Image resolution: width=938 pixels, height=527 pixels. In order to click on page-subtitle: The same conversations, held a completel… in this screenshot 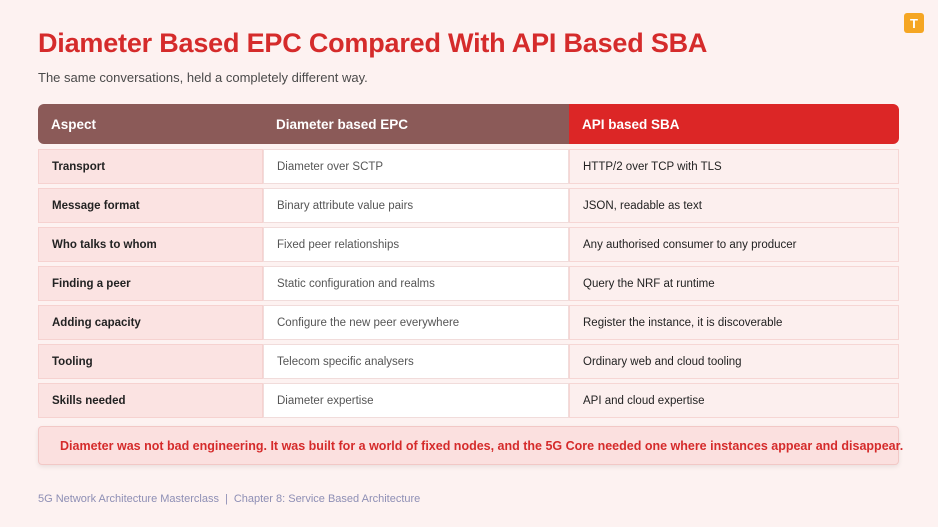, I will do `click(203, 77)`.